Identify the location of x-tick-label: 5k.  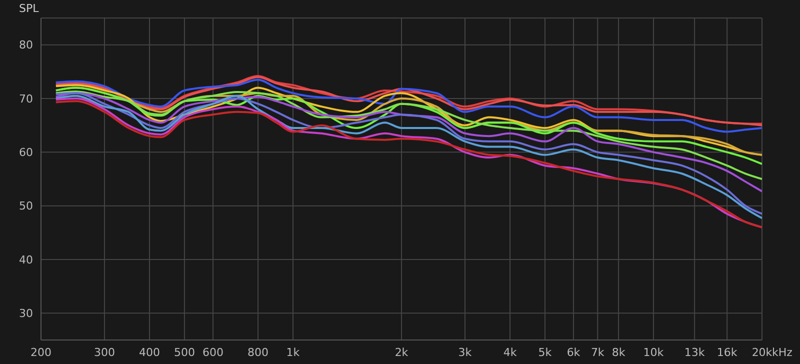
(545, 352).